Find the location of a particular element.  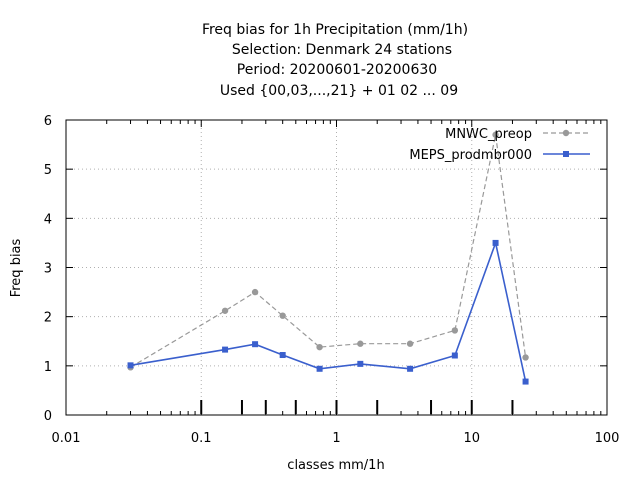

legend-item: MNWC_preop is located at coordinates (517, 134).